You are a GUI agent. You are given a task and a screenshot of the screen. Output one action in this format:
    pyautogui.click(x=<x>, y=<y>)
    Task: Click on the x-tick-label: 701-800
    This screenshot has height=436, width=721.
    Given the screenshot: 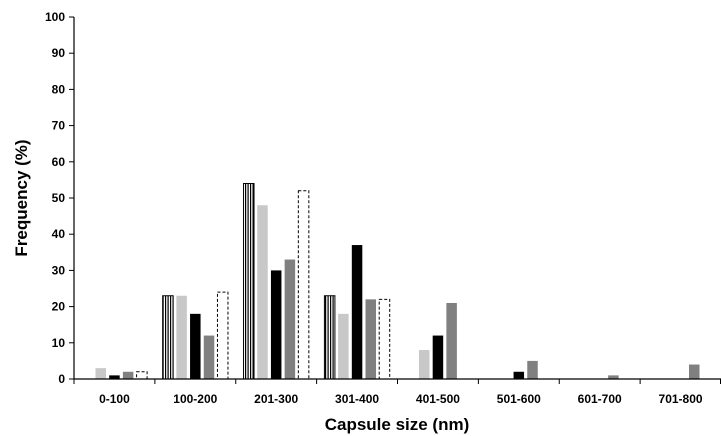 What is the action you would take?
    pyautogui.click(x=681, y=399)
    